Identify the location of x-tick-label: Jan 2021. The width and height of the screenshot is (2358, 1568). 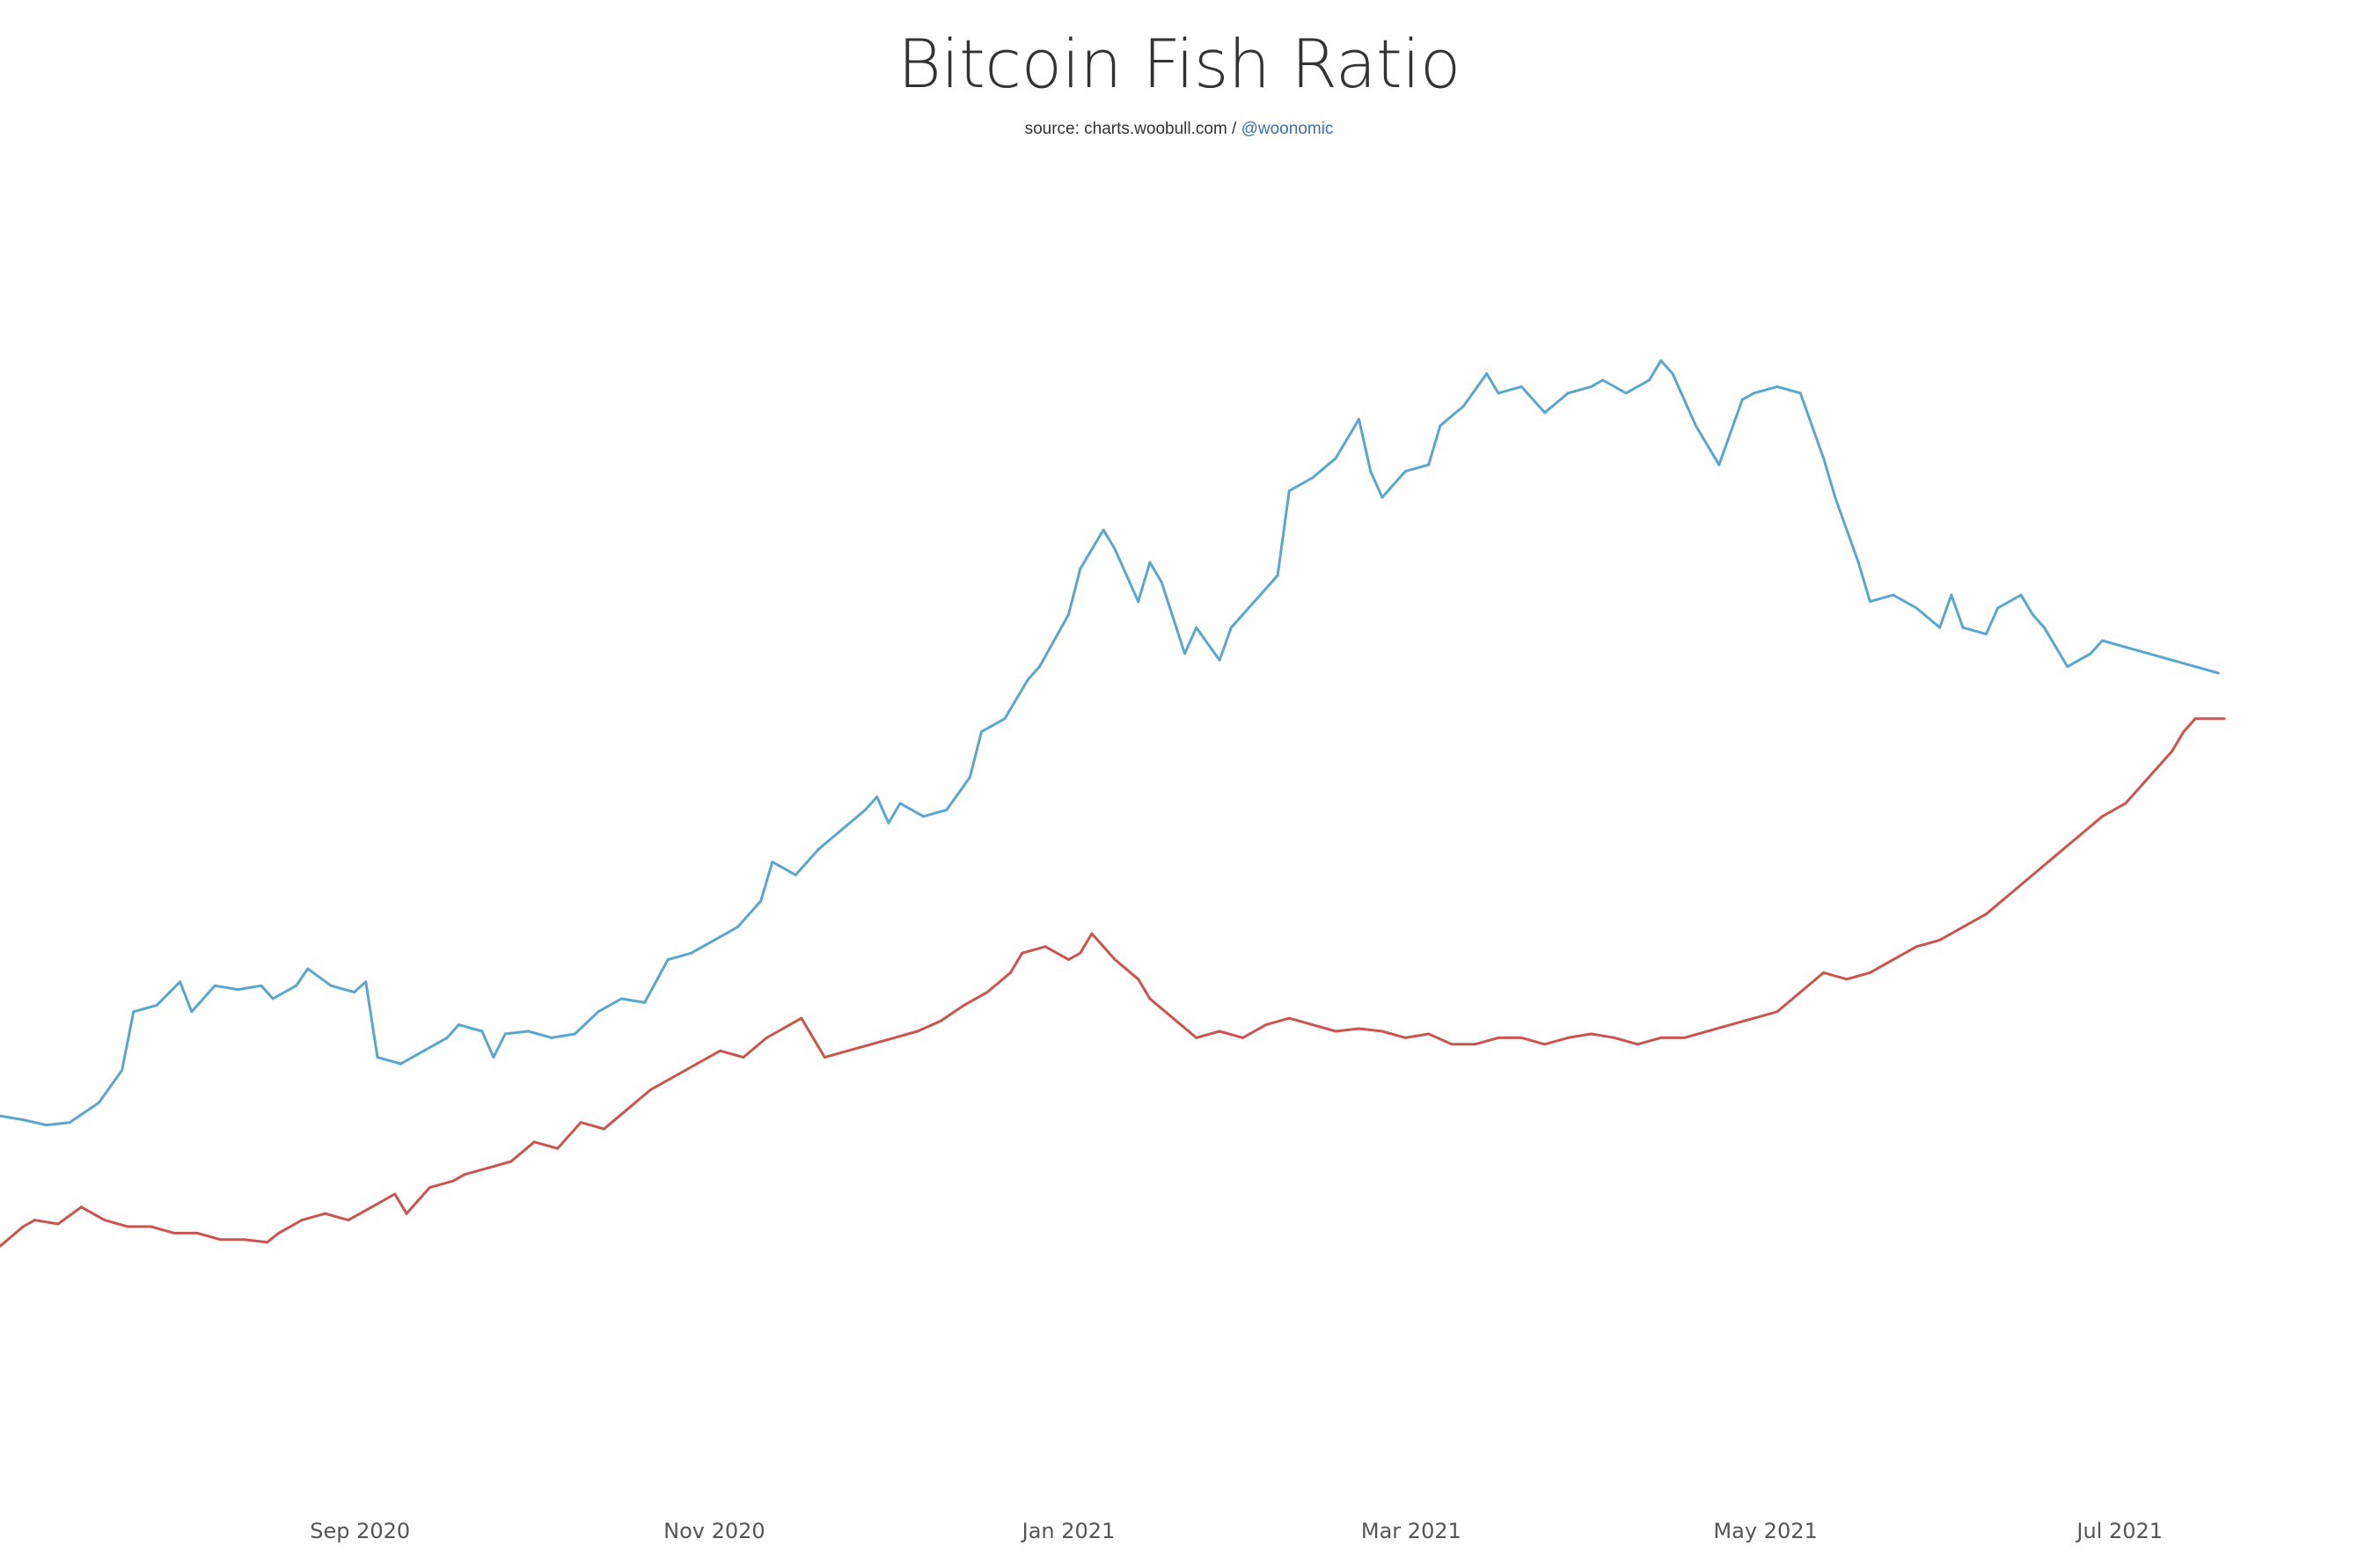
(1068, 1531).